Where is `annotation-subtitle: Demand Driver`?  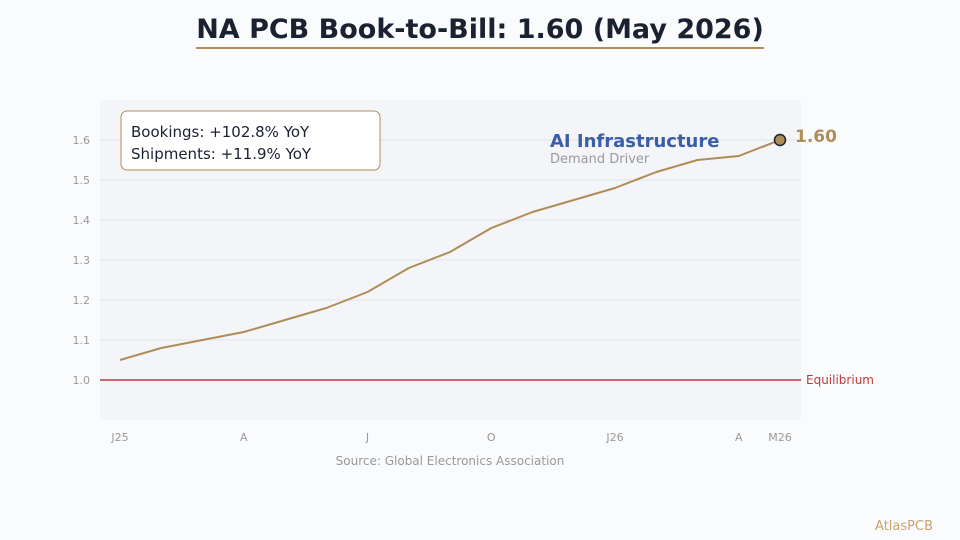 annotation-subtitle: Demand Driver is located at coordinates (600, 159).